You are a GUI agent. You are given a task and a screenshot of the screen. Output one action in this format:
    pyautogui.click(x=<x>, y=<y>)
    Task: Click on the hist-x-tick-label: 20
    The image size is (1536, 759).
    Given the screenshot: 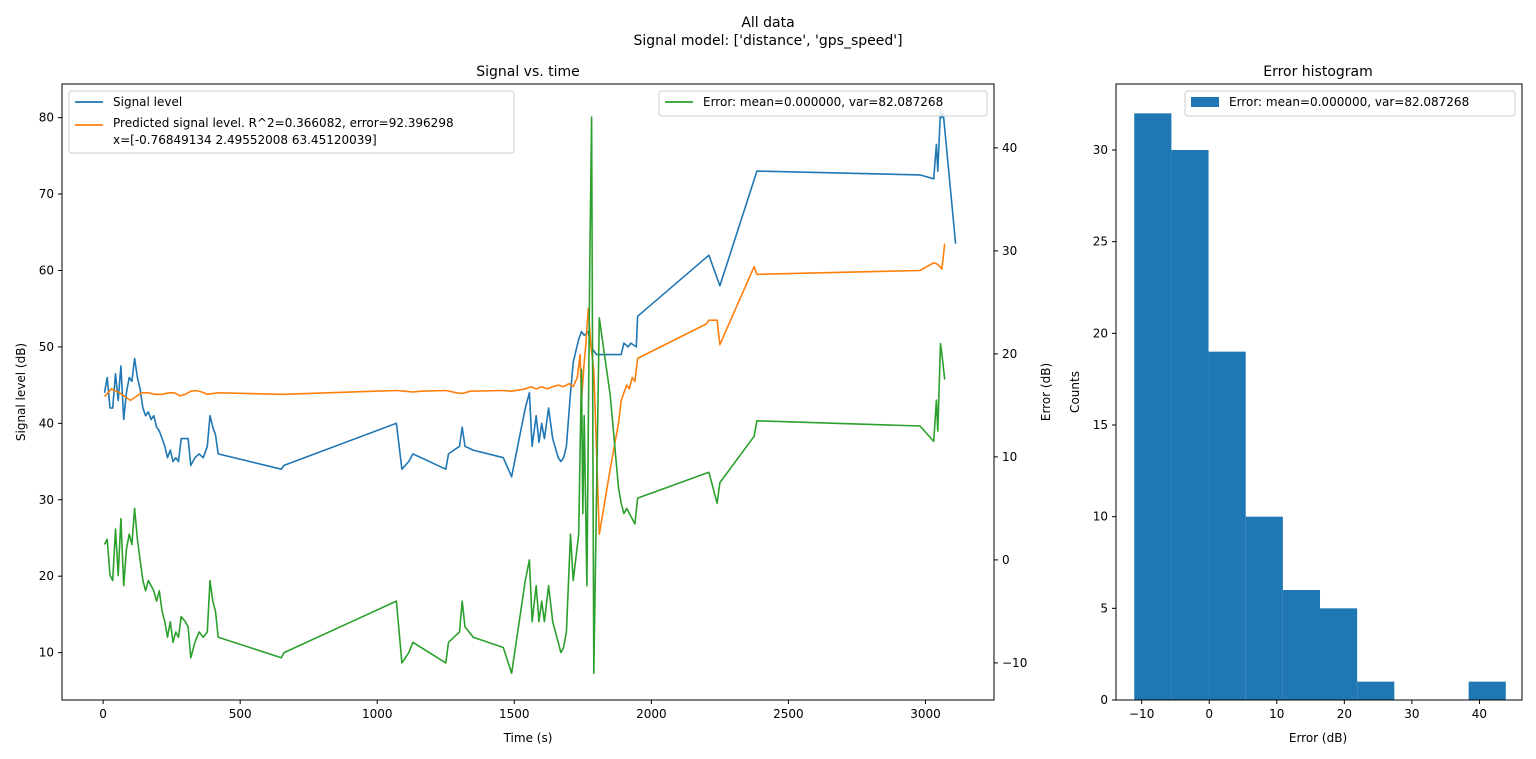 What is the action you would take?
    pyautogui.click(x=1344, y=714)
    